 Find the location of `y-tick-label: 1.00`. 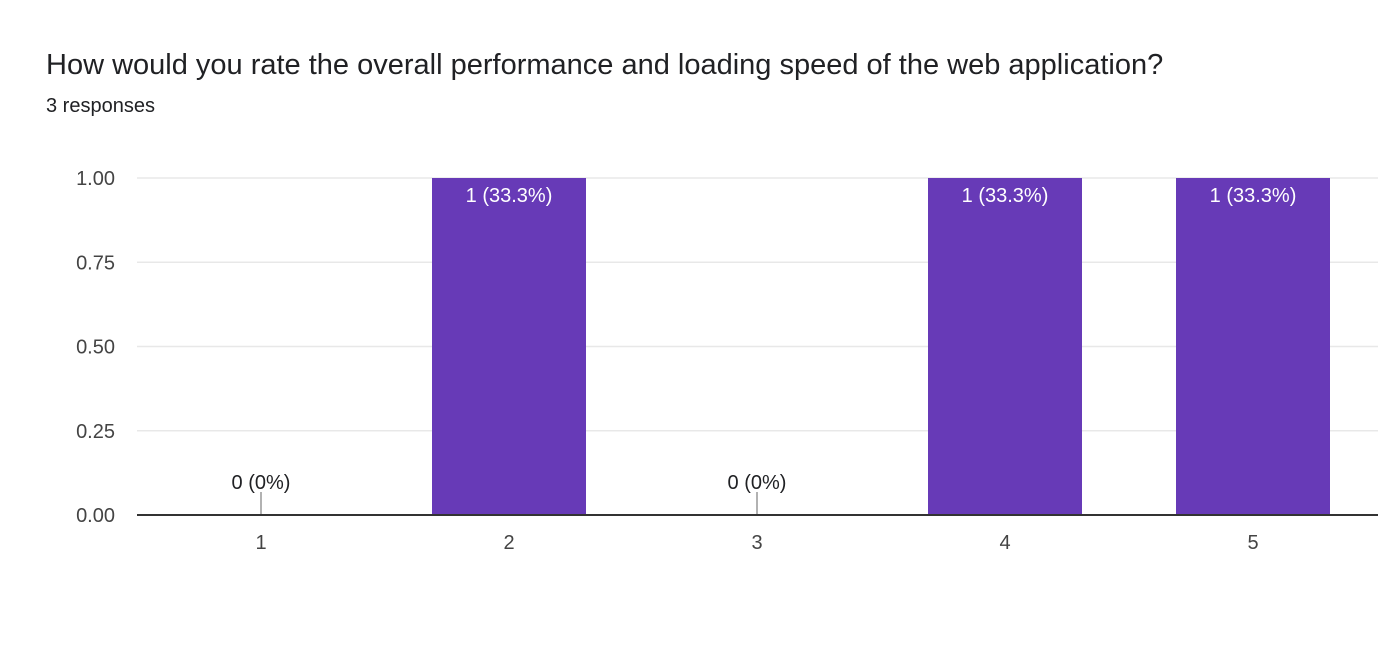

y-tick-label: 1.00 is located at coordinates (95, 179).